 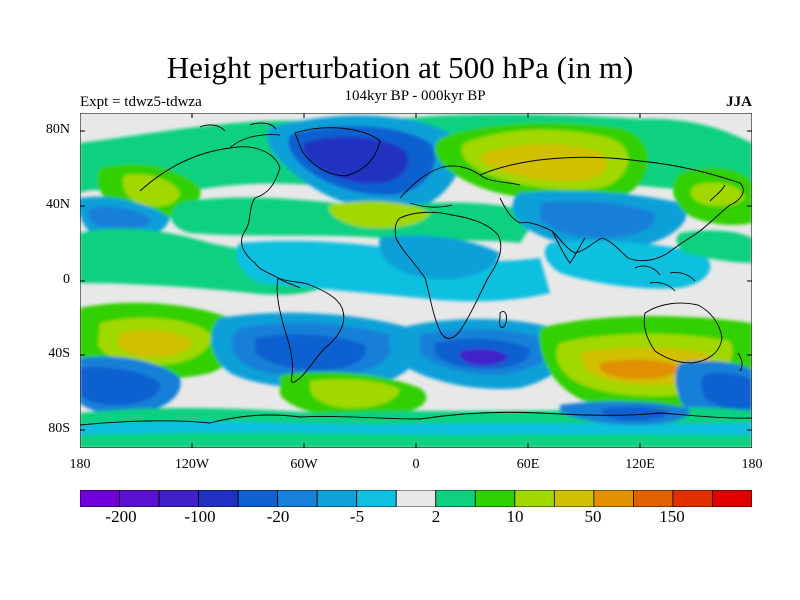 I want to click on colorbar, so click(x=416, y=498).